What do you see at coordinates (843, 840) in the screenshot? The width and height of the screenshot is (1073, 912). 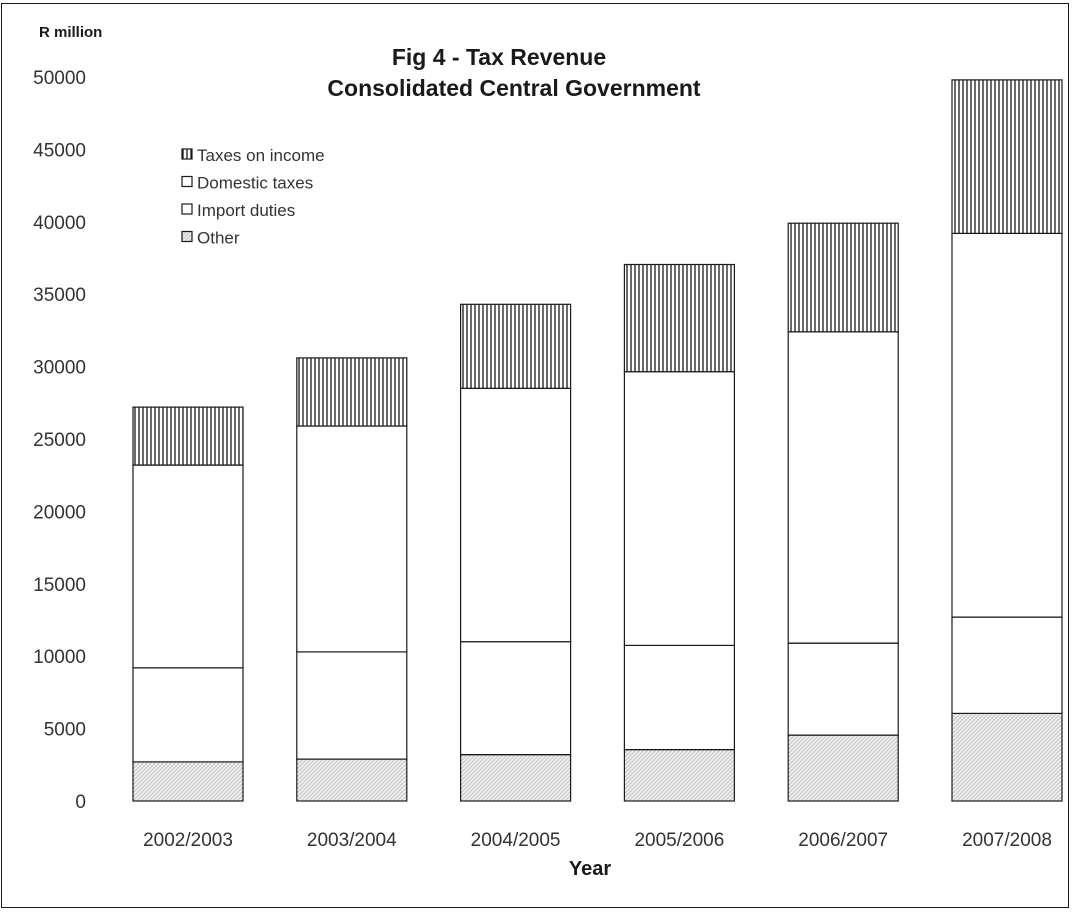 I see `x-tick-label: 2006/2007` at bounding box center [843, 840].